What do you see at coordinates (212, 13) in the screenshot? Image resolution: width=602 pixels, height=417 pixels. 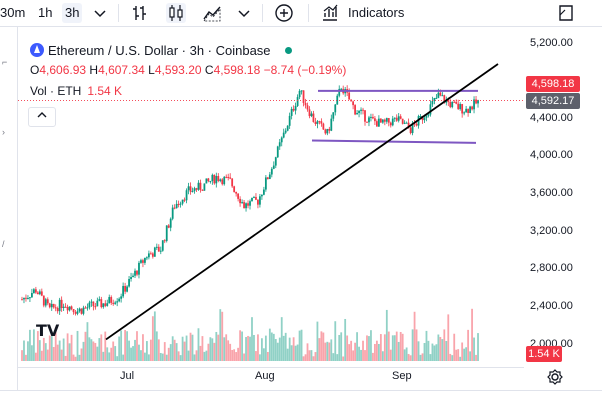 I see `area-style-icon` at bounding box center [212, 13].